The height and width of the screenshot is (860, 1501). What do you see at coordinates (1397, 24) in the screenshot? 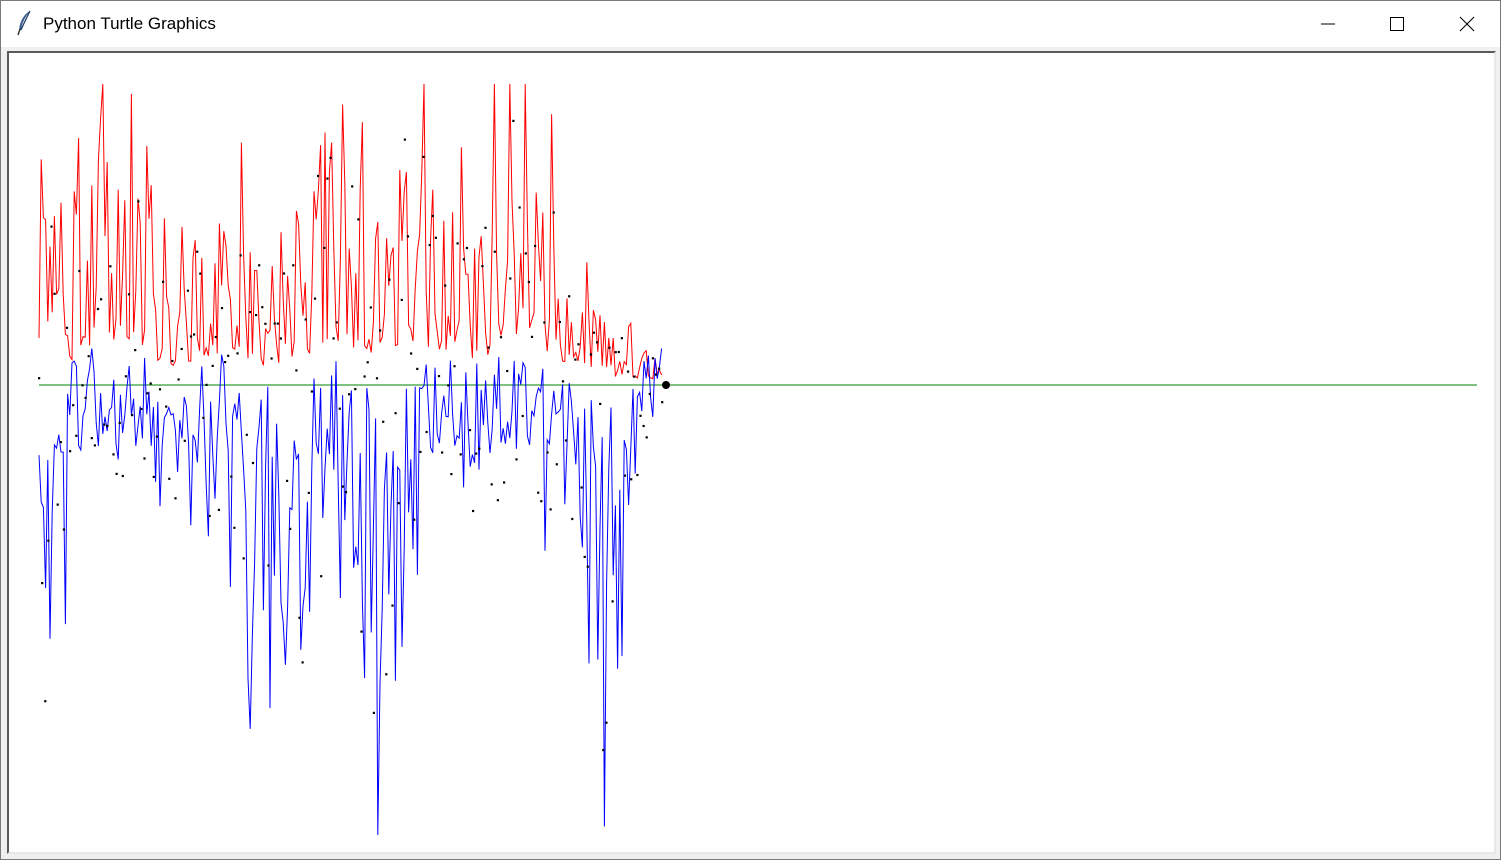
I see `maximize-button` at bounding box center [1397, 24].